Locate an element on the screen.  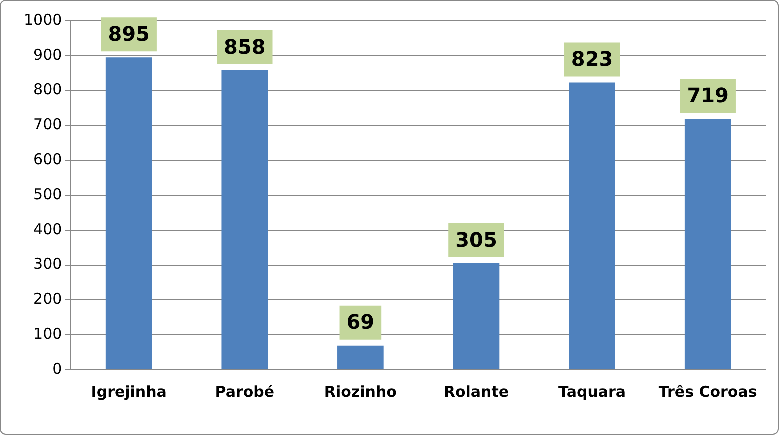
y-tick-label: 500 is located at coordinates (48, 194).